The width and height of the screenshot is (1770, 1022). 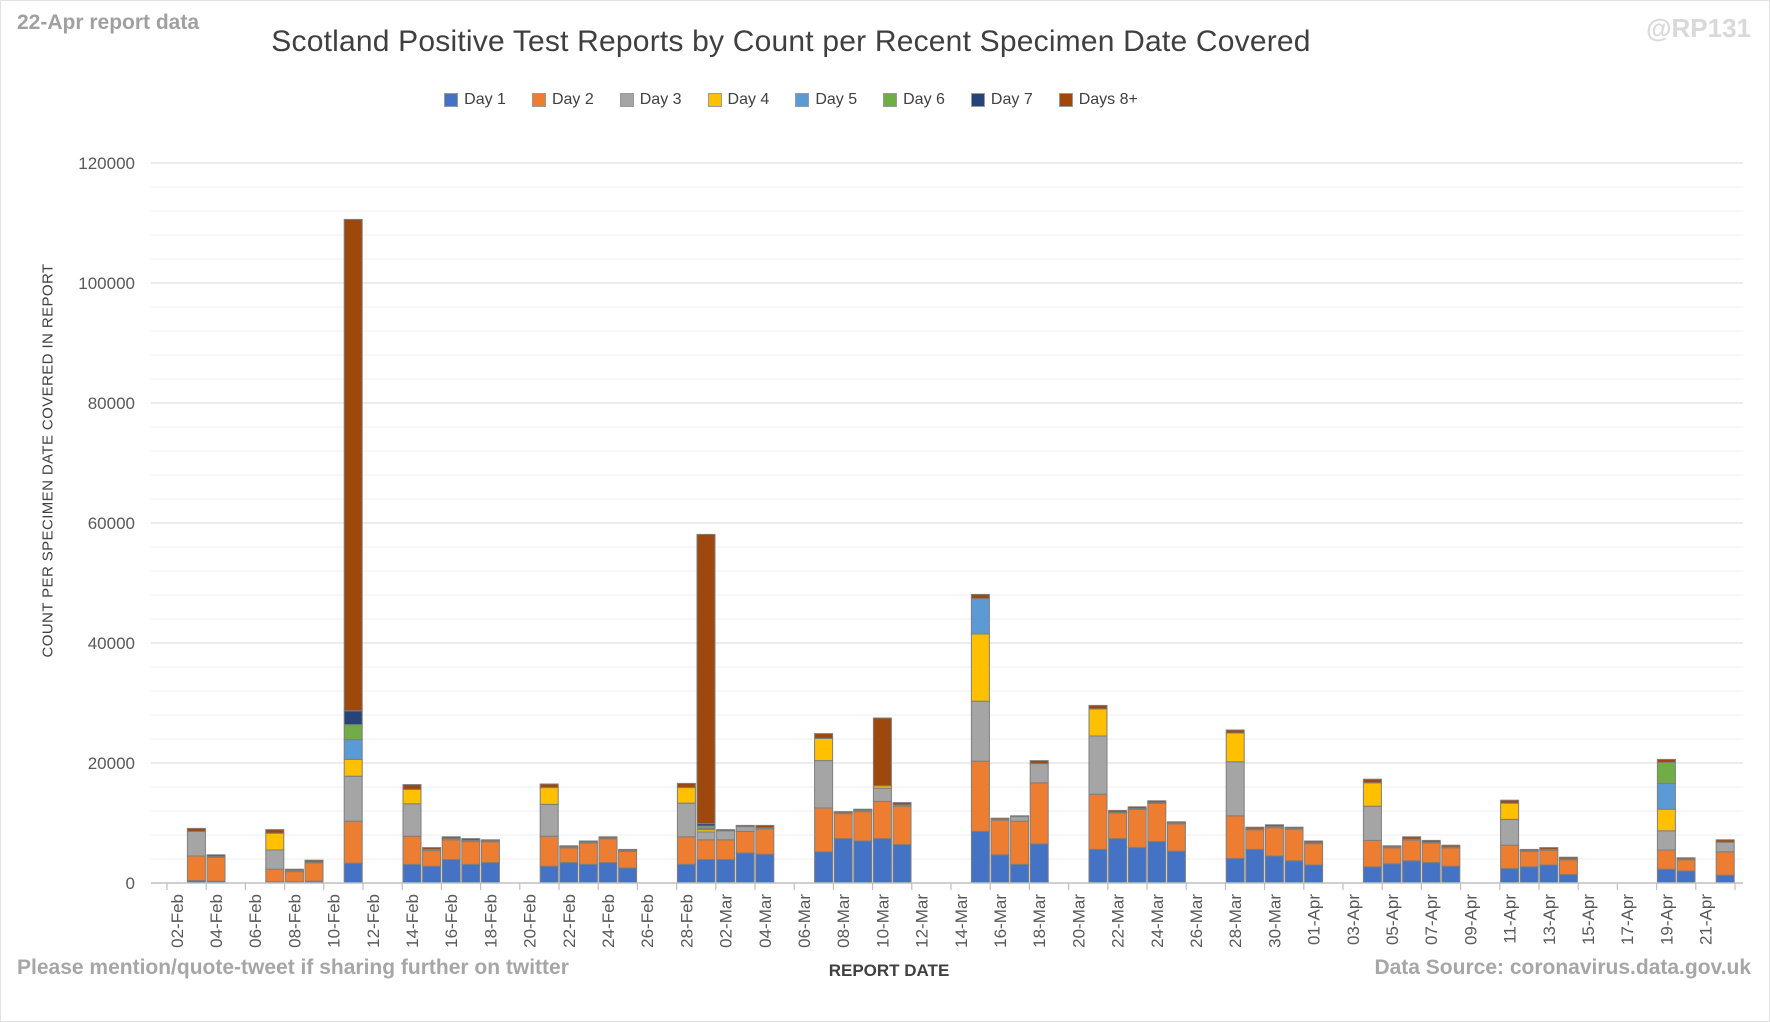 What do you see at coordinates (1372, 831) in the screenshot?
I see `bar-04-Apr` at bounding box center [1372, 831].